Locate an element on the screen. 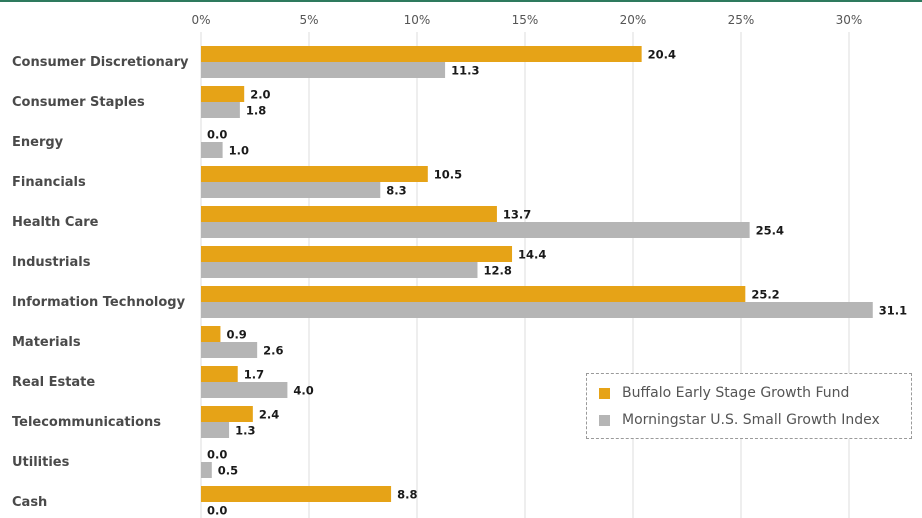 The width and height of the screenshot is (922, 518). value-label-fund: 2.4 is located at coordinates (269, 415).